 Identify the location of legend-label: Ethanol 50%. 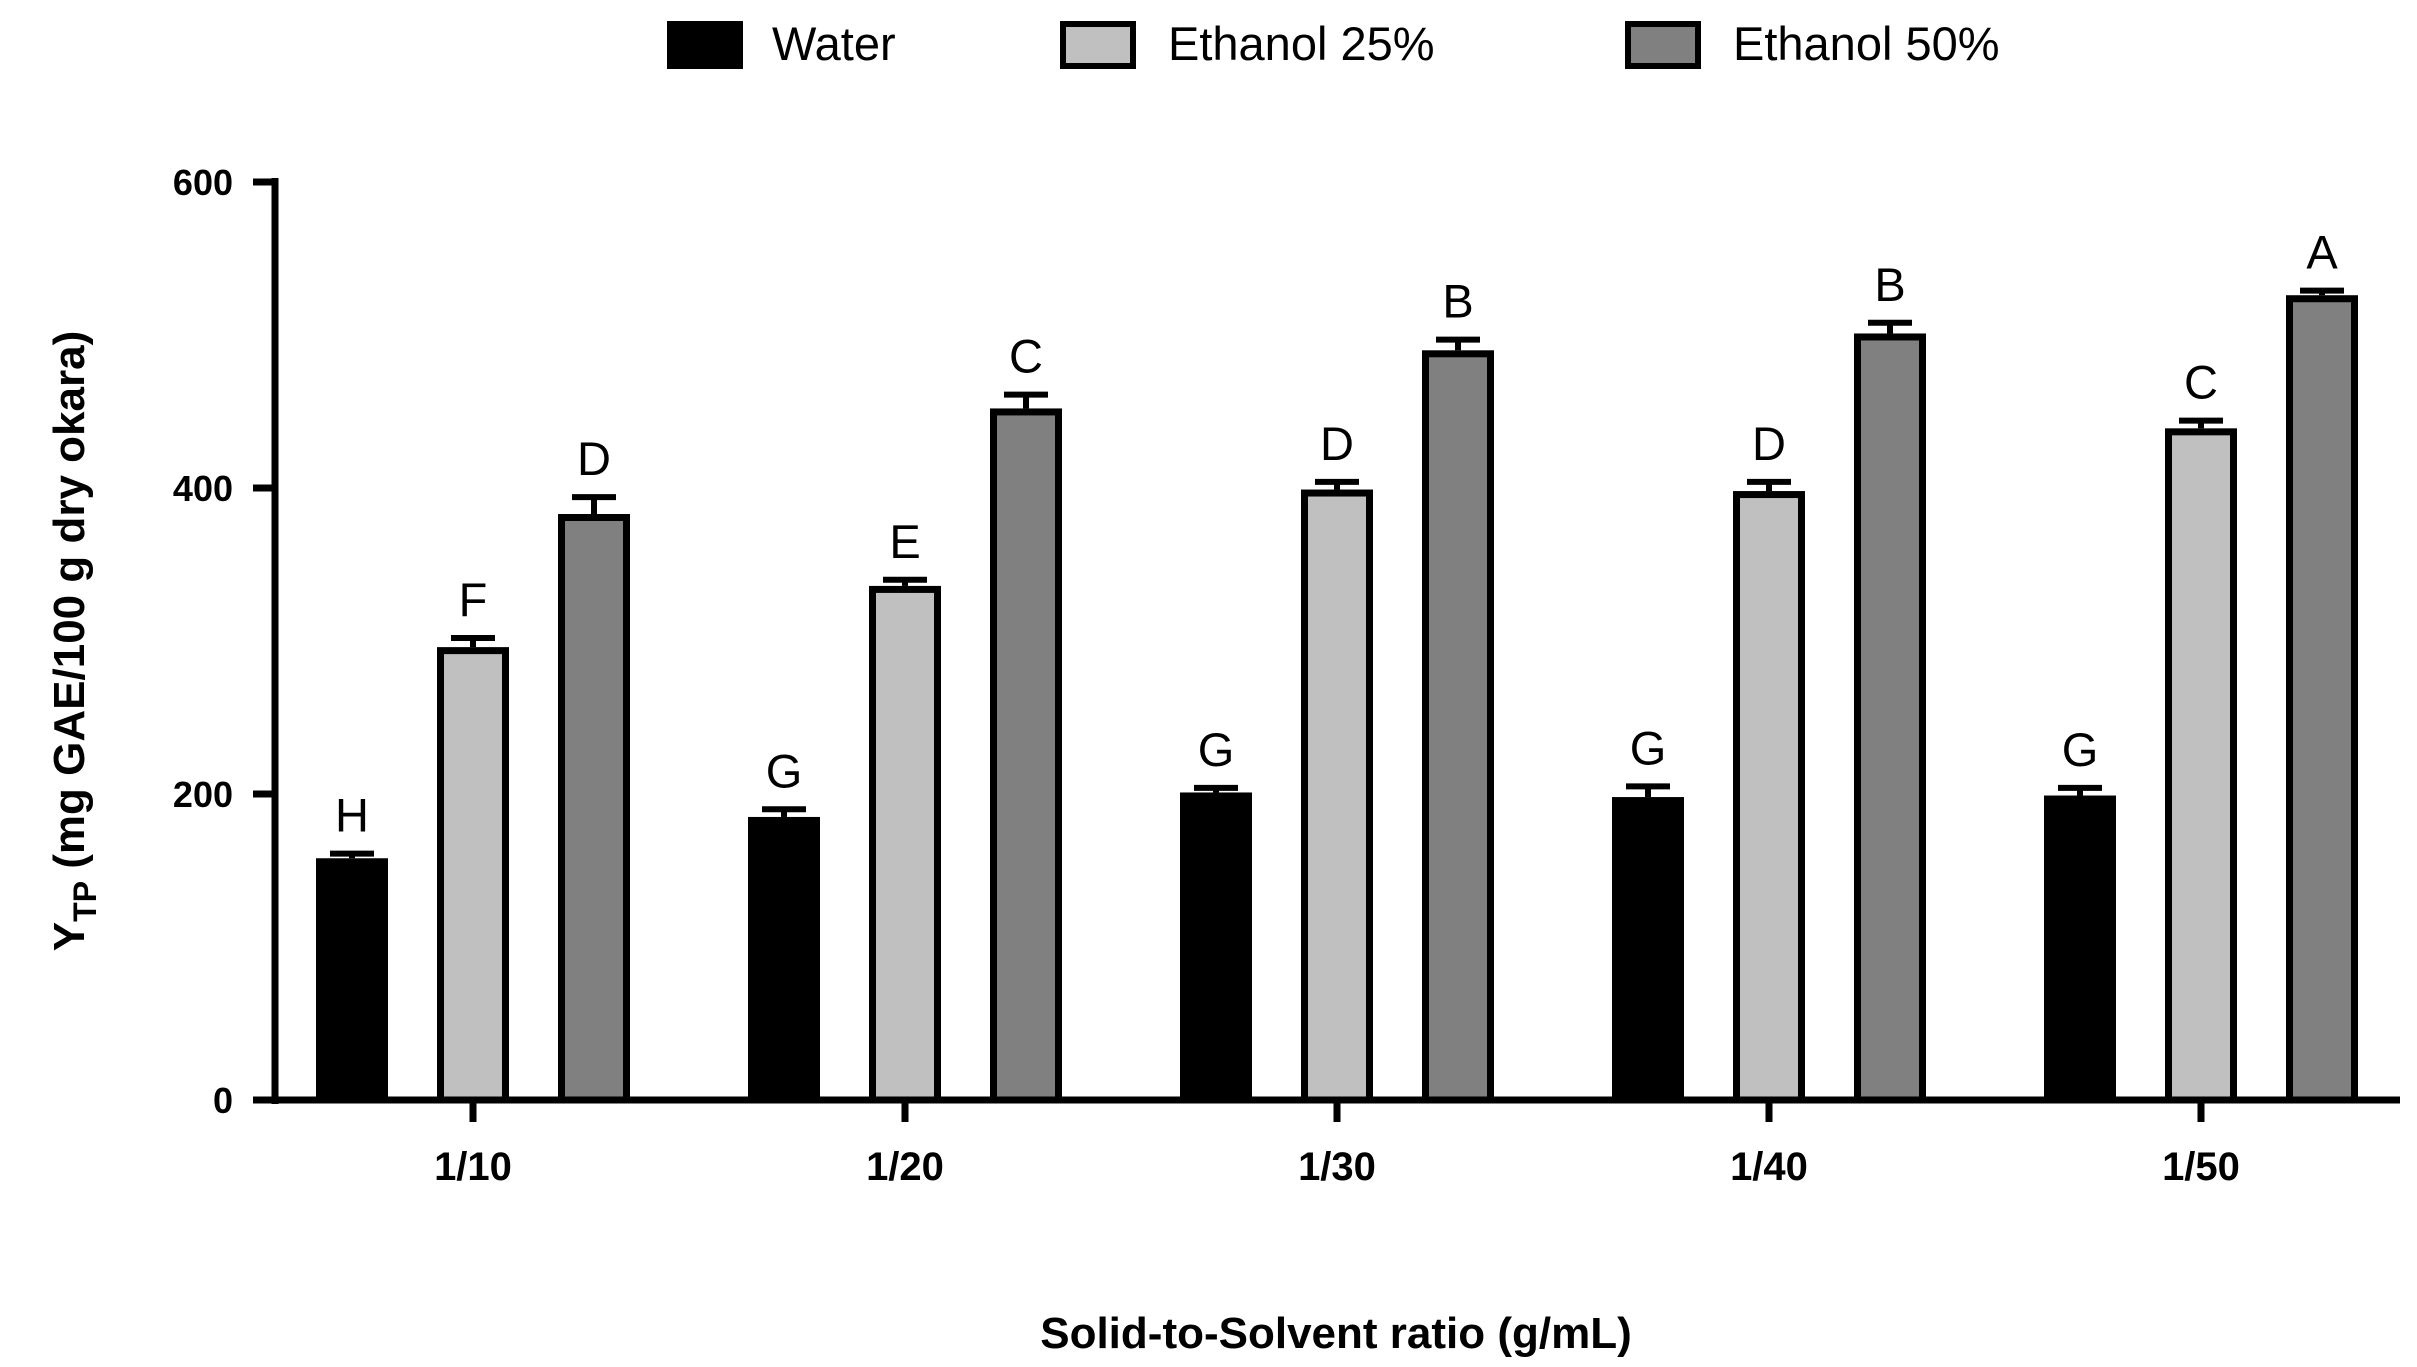
(1866, 43).